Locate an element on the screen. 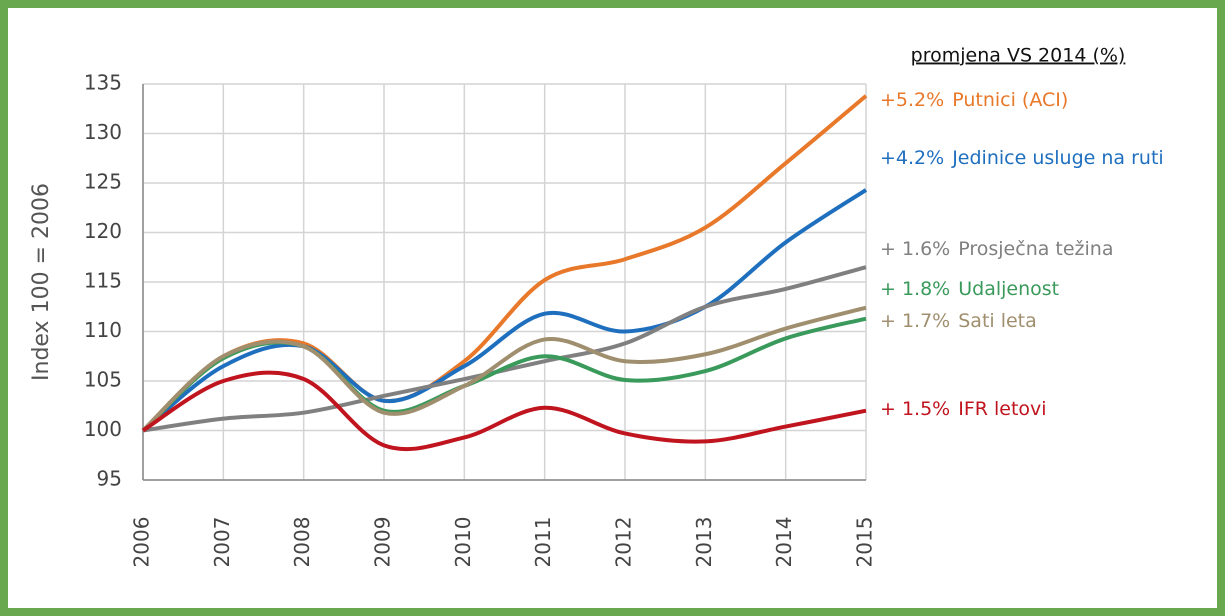 The image size is (1225, 616). series-label: + 1.8% Udaljenost is located at coordinates (969, 289).